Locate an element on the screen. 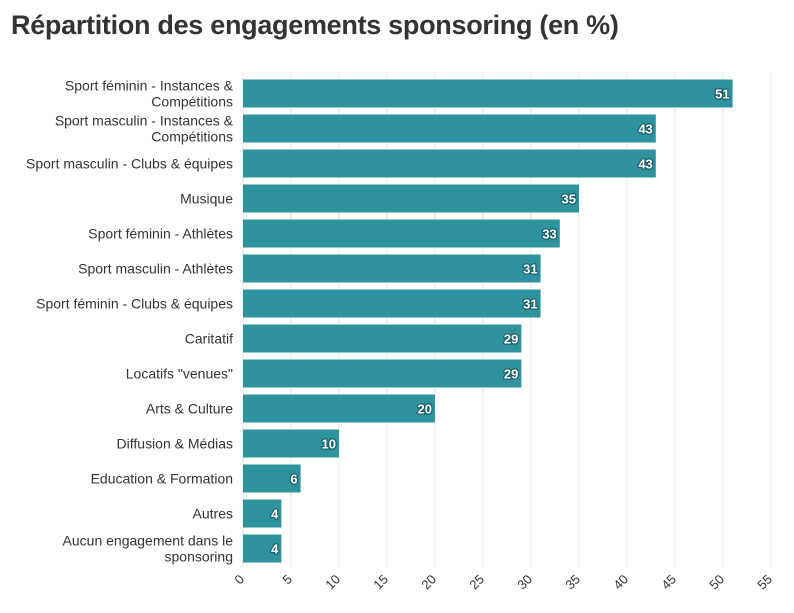  category-label: Locatifs "venues" is located at coordinates (179, 374).